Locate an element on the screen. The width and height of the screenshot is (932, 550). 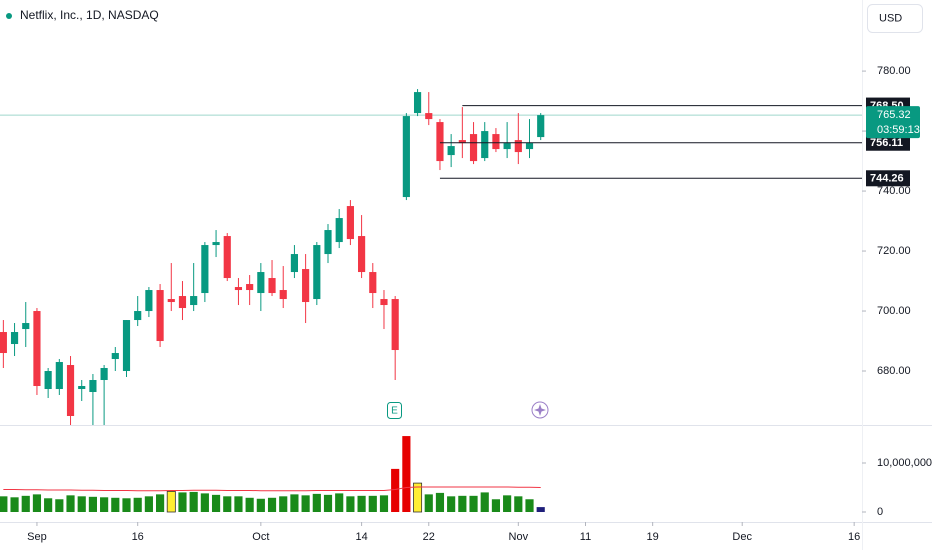
y-tick-label: 780.00 is located at coordinates (894, 71).